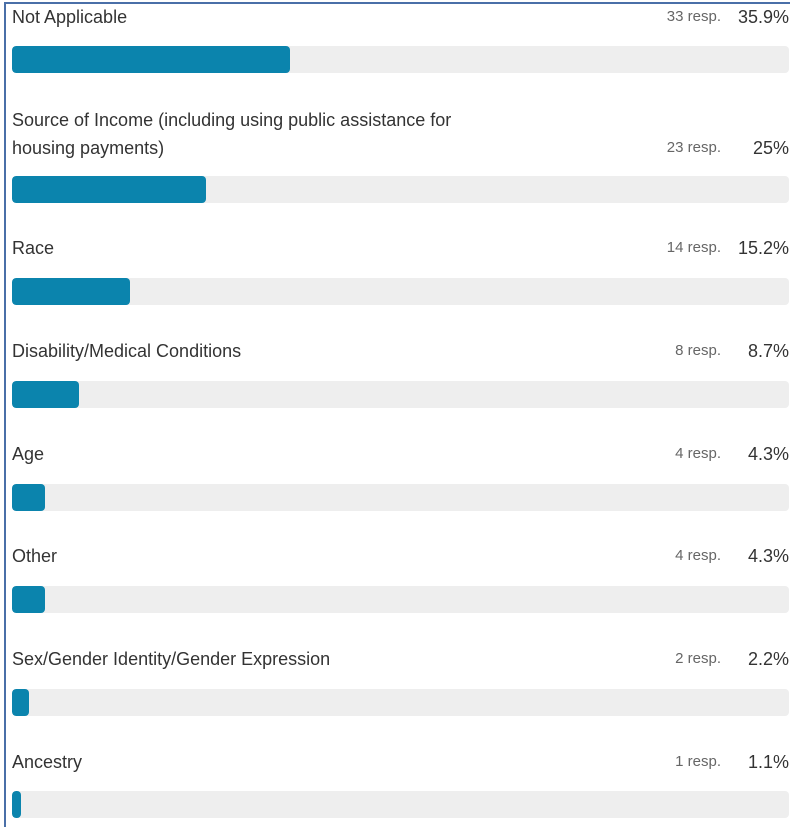 This screenshot has height=828, width=792. Describe the element at coordinates (70, 17) in the screenshot. I see `option-label: Not Applicable` at that location.